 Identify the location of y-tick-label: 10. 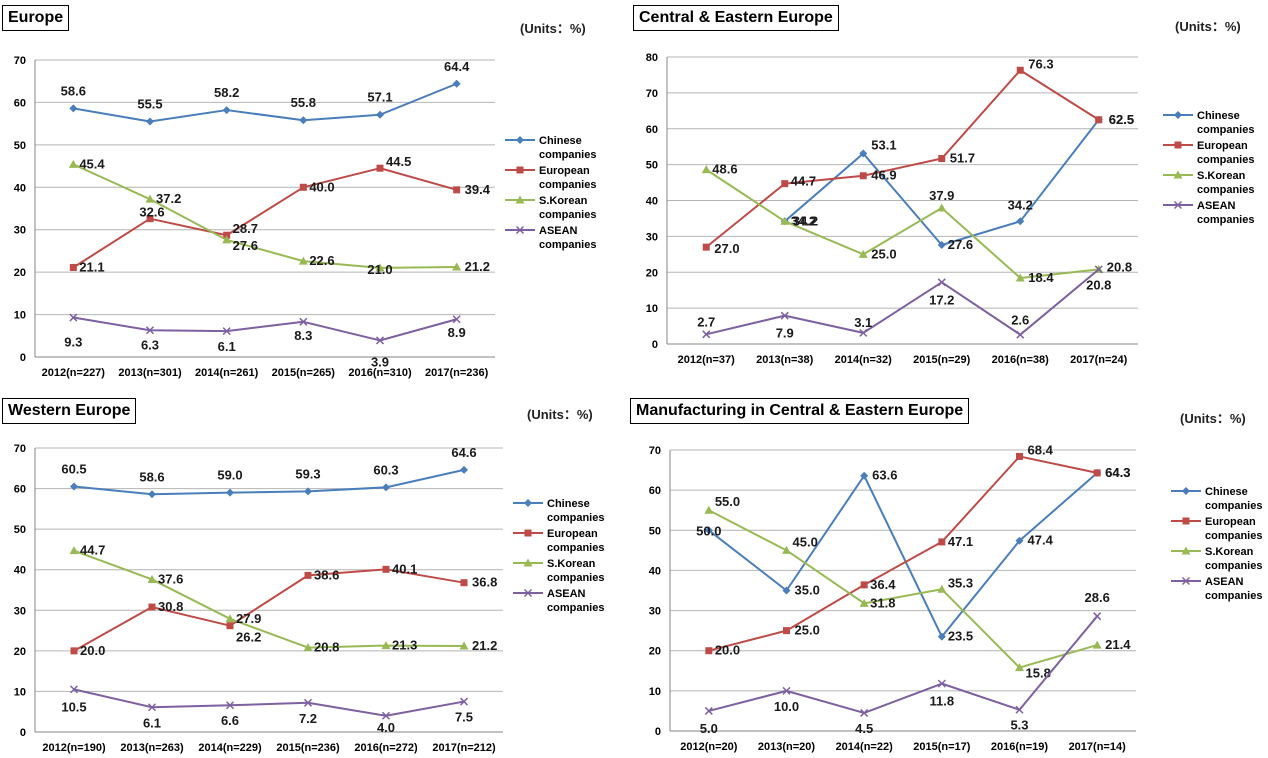
(20, 692).